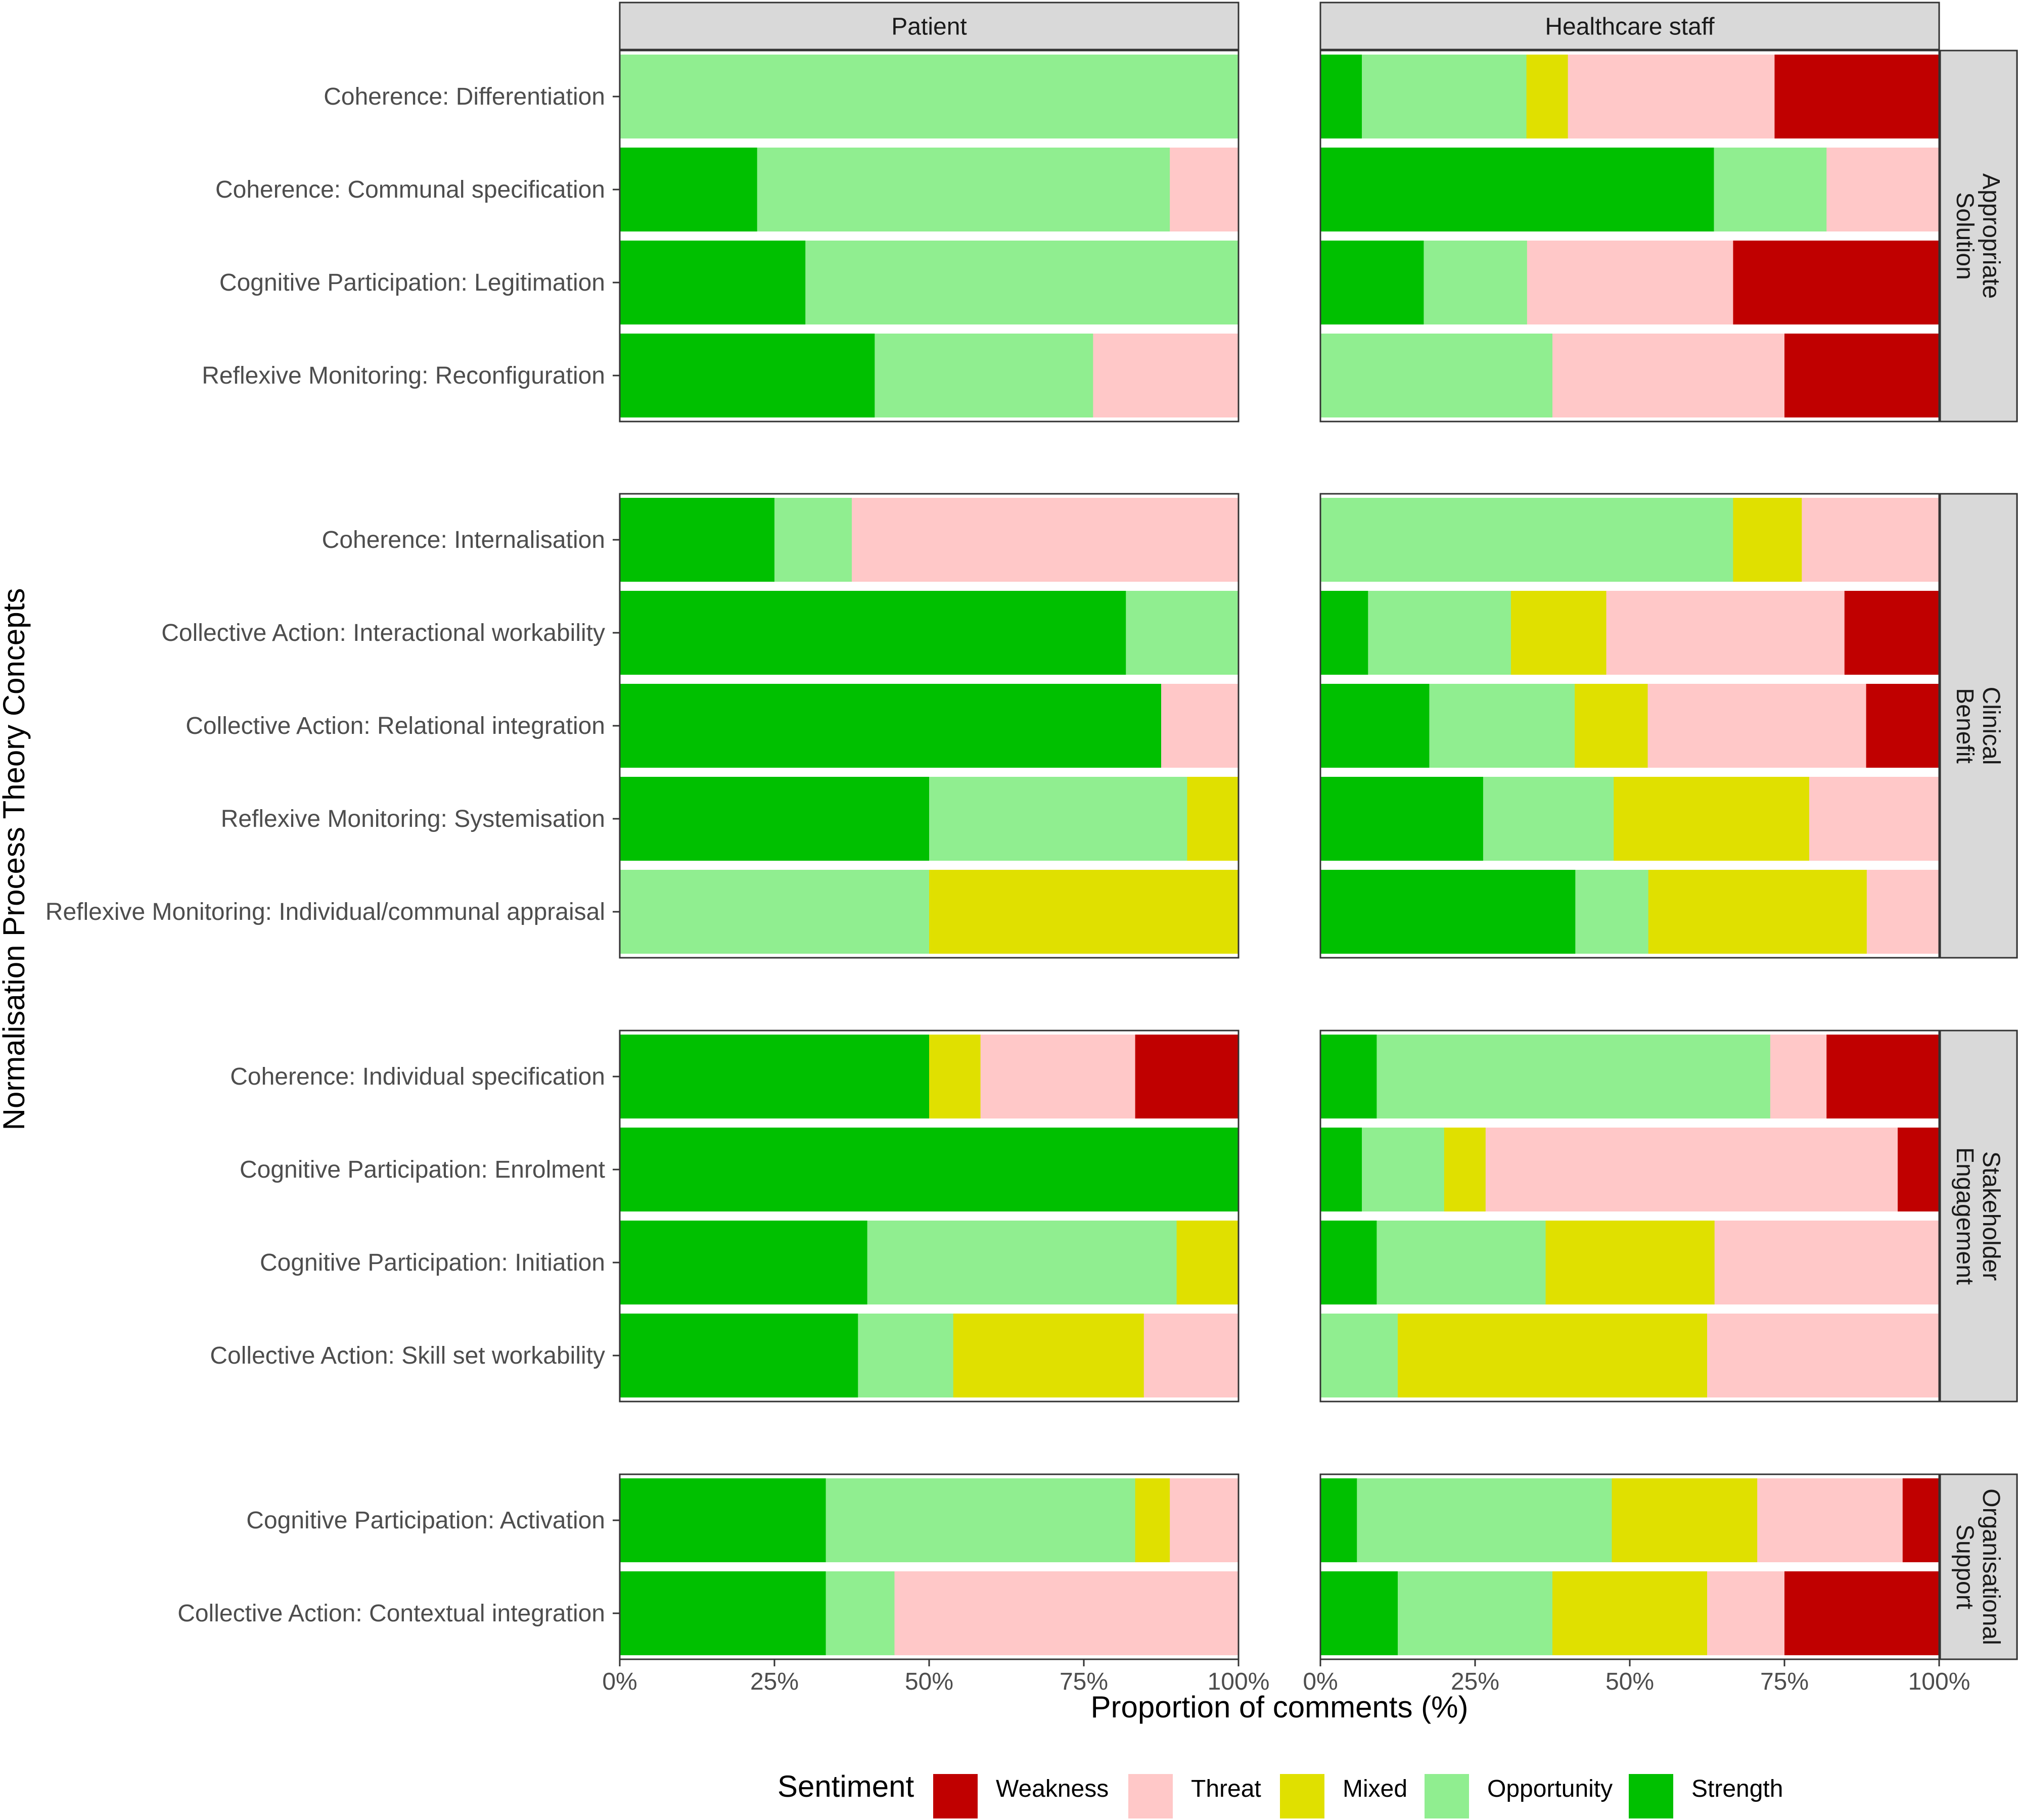 This screenshot has width=2018, height=1820. I want to click on facet-strip-text: Clinical, so click(1991, 726).